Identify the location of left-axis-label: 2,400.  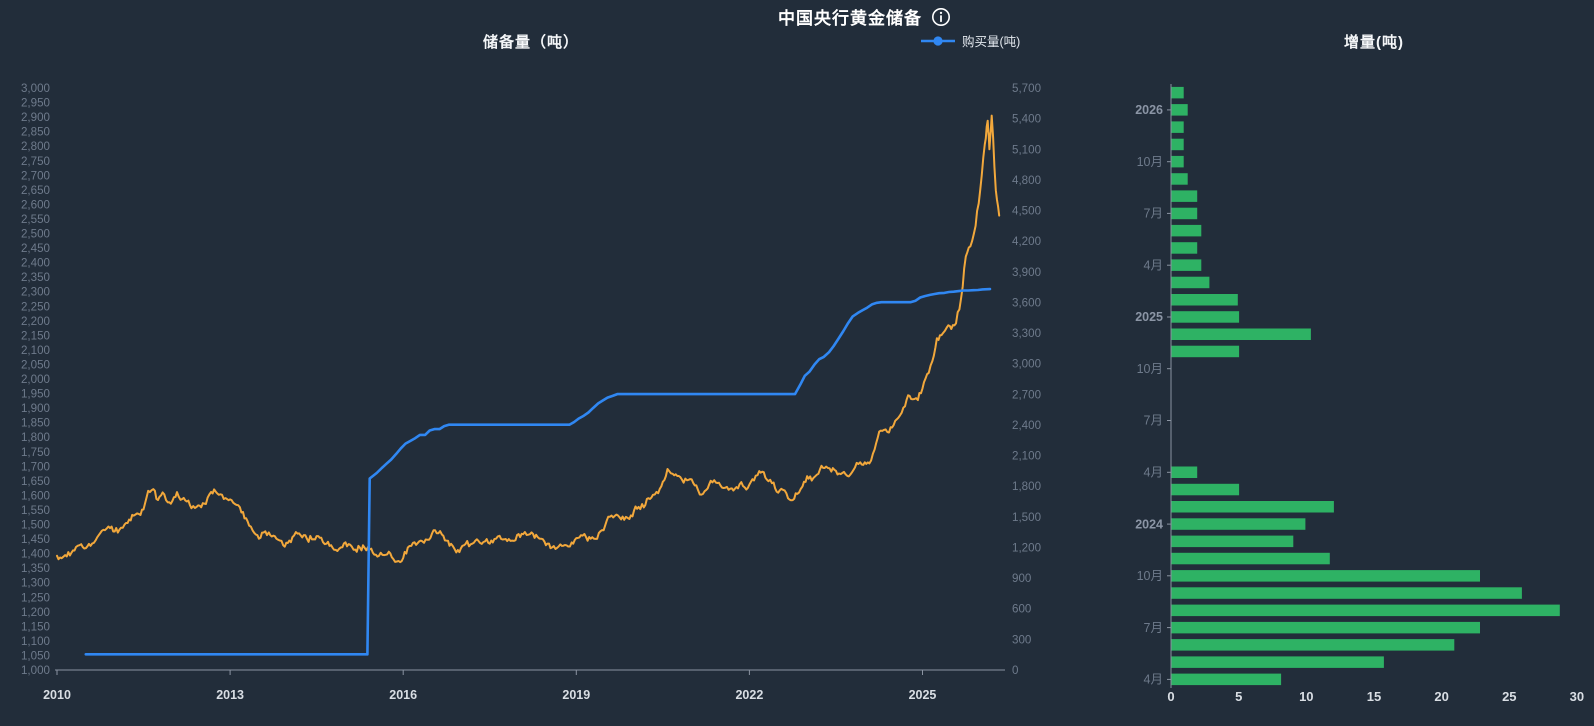
(35, 263).